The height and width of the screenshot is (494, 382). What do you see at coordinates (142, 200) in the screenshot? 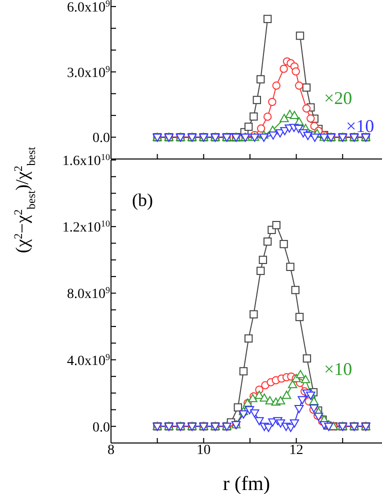
I see `annotation: (b)` at bounding box center [142, 200].